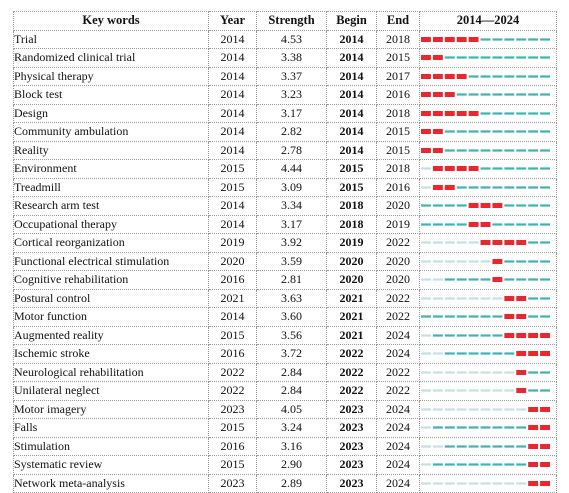 This screenshot has width=569, height=493. I want to click on keyword-cell: Unilateral neglect, so click(111, 391).